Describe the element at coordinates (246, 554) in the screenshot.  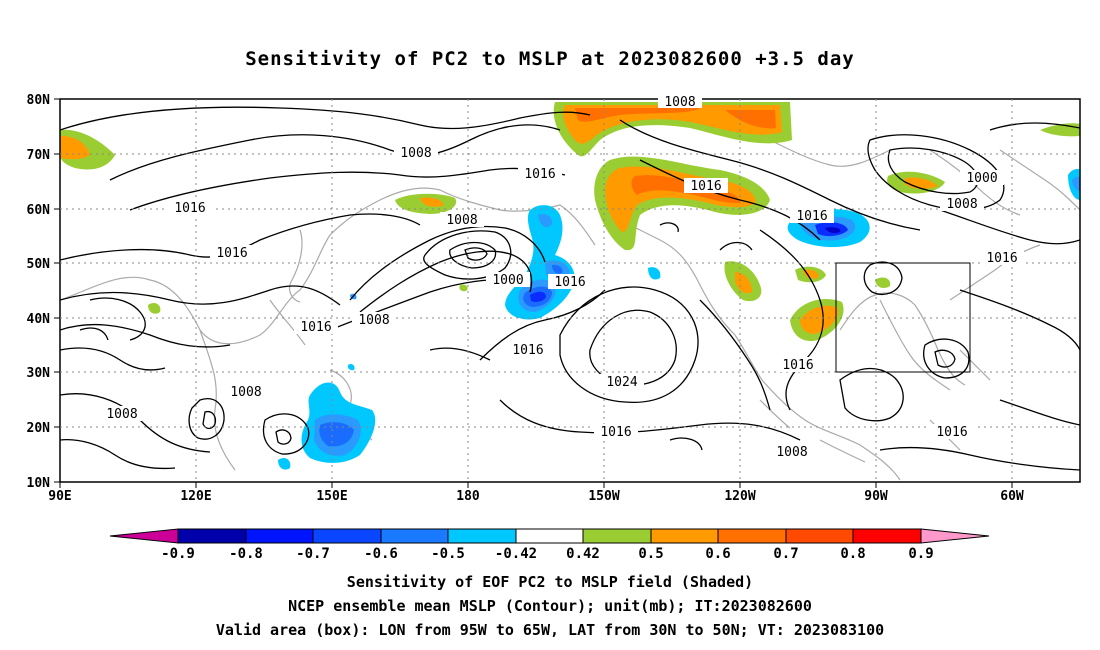
I see `colorbar-label: -0.8` at that location.